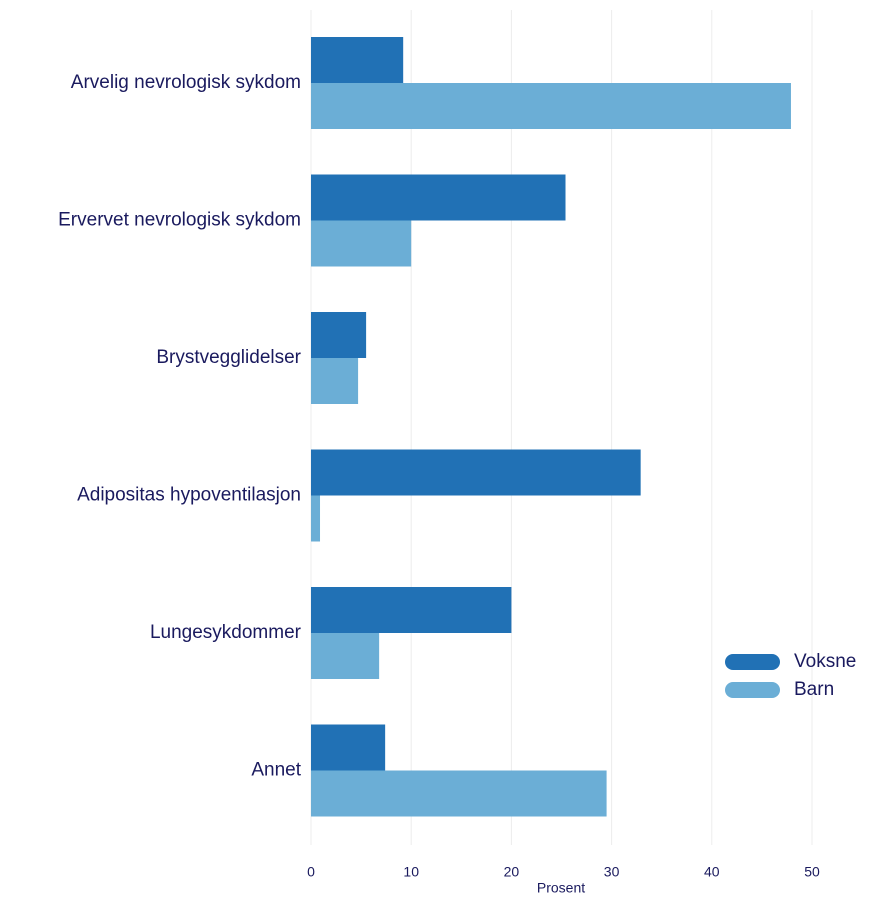 The width and height of the screenshot is (869, 897). I want to click on y-tick-label: Brystvegglidelser, so click(228, 357).